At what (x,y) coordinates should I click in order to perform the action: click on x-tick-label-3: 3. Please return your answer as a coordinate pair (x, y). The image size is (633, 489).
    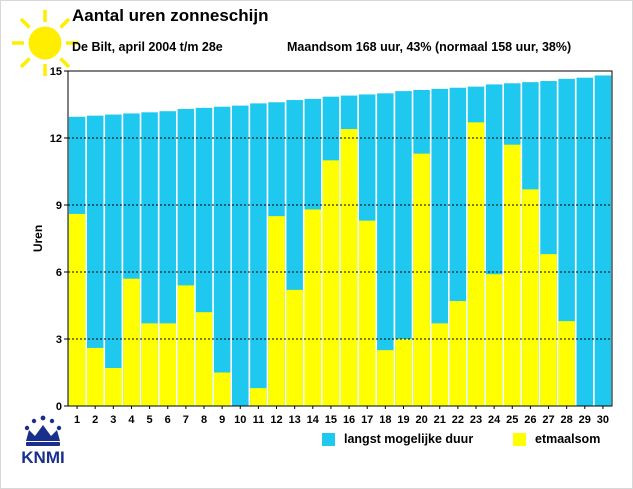
    Looking at the image, I should click on (113, 420).